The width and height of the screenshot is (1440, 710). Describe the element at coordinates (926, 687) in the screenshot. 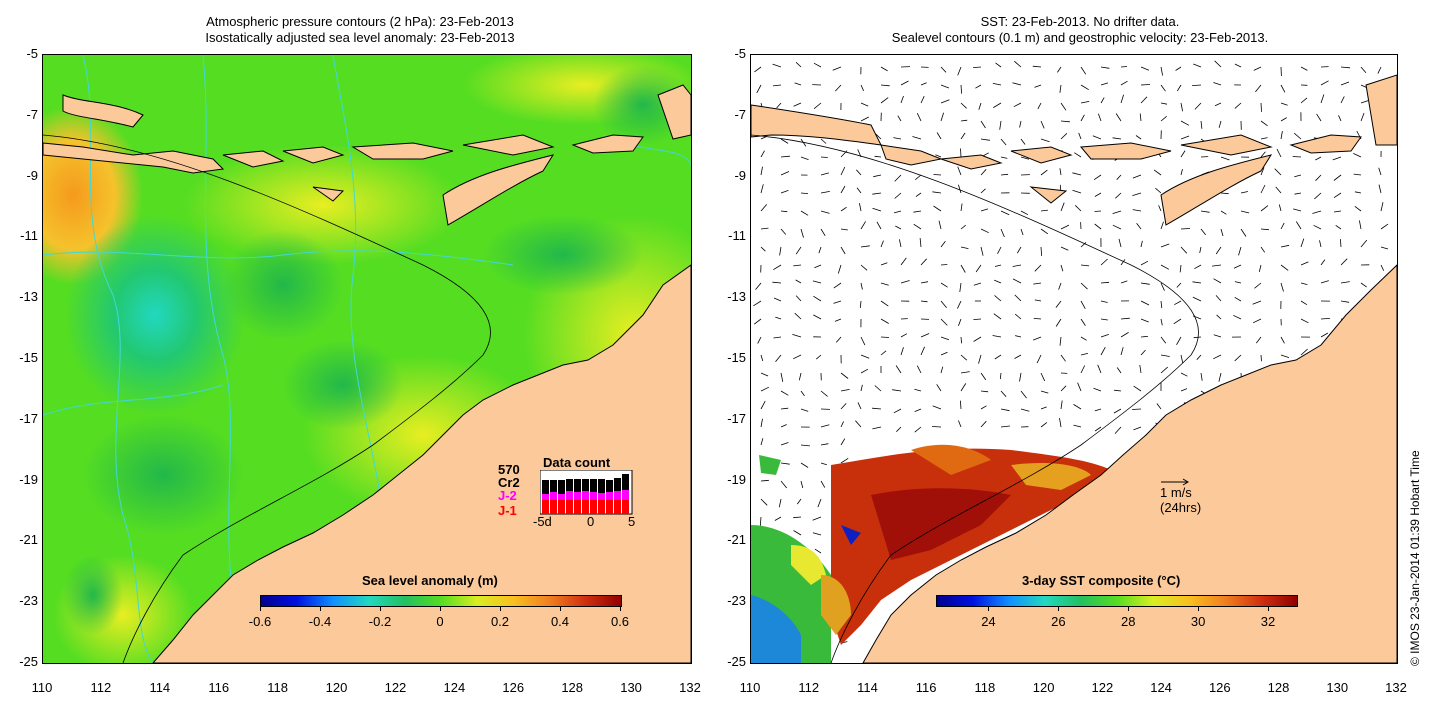

I see `lon-tick-116: 116` at that location.